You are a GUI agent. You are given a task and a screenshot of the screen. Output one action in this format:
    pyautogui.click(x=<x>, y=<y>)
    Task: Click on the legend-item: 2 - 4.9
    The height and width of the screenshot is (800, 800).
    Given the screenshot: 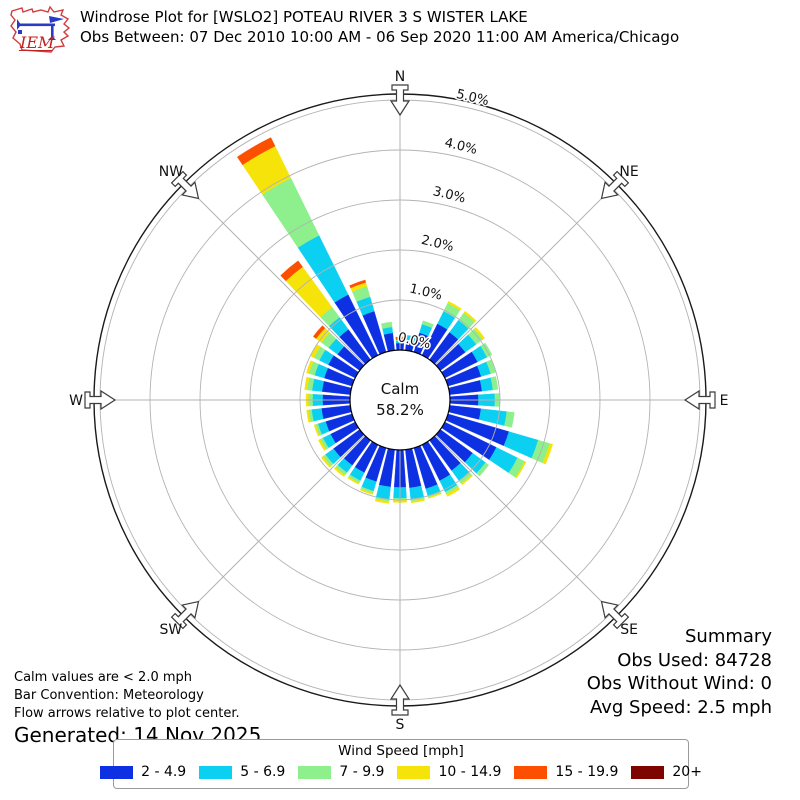 What is the action you would take?
    pyautogui.click(x=143, y=772)
    